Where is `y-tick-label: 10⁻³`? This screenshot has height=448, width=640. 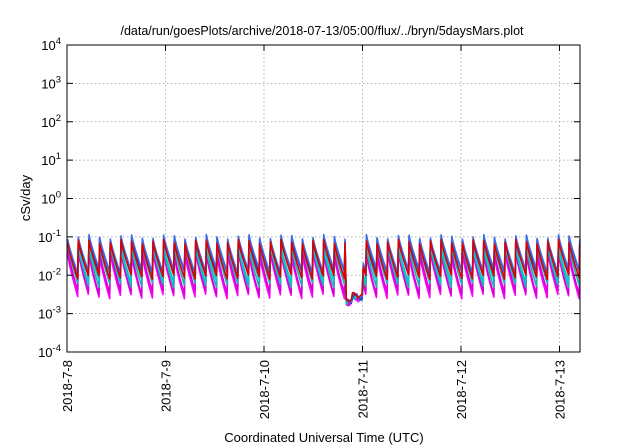
y-tick-label: 10⁻³ is located at coordinates (49, 313).